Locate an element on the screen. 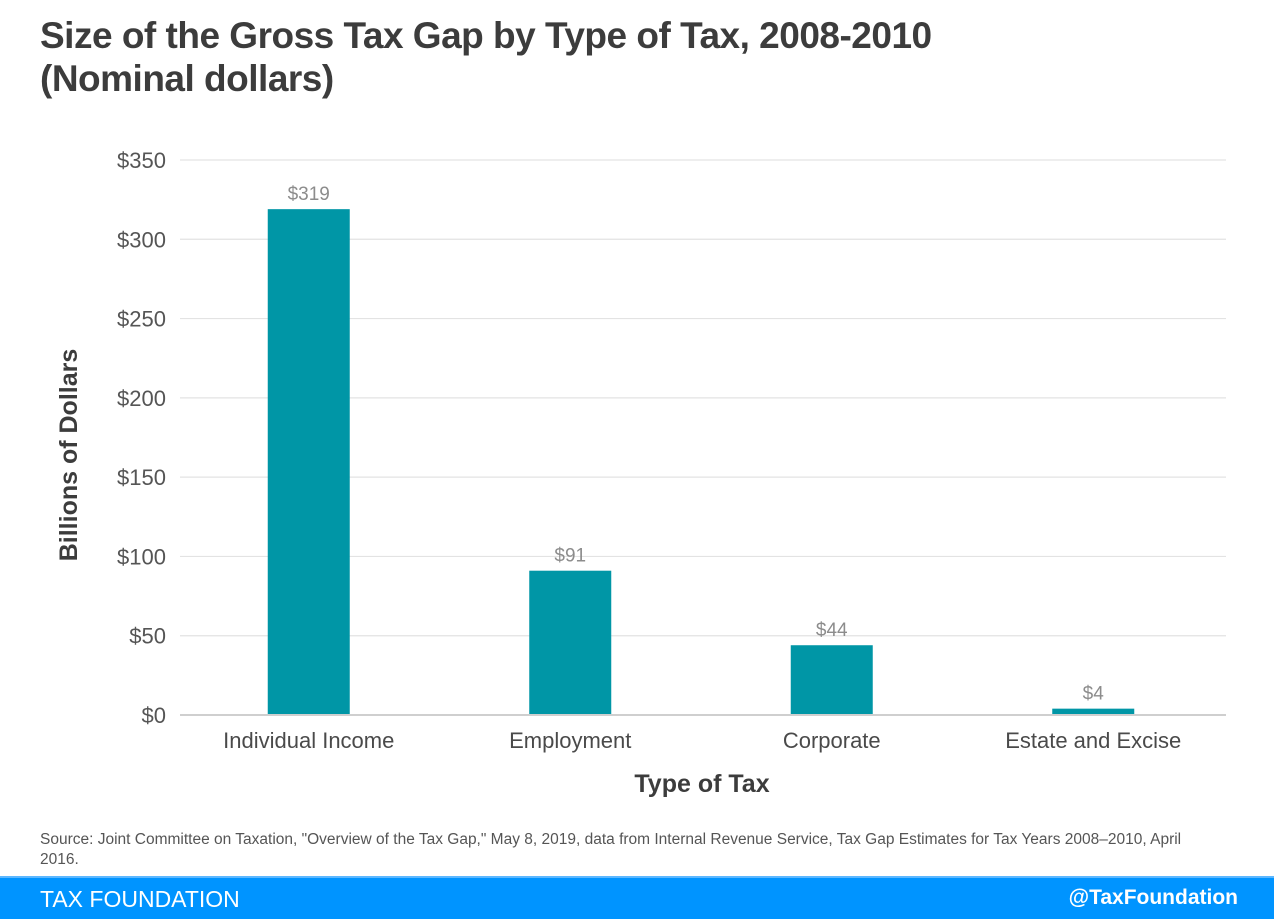 This screenshot has height=919, width=1274. footer-brand: TAX FOUNDATION is located at coordinates (140, 899).